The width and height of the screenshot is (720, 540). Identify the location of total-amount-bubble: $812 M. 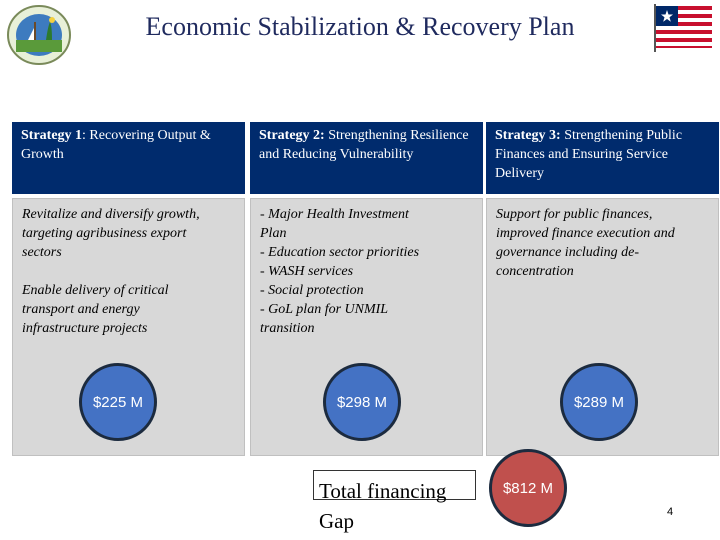
(528, 488).